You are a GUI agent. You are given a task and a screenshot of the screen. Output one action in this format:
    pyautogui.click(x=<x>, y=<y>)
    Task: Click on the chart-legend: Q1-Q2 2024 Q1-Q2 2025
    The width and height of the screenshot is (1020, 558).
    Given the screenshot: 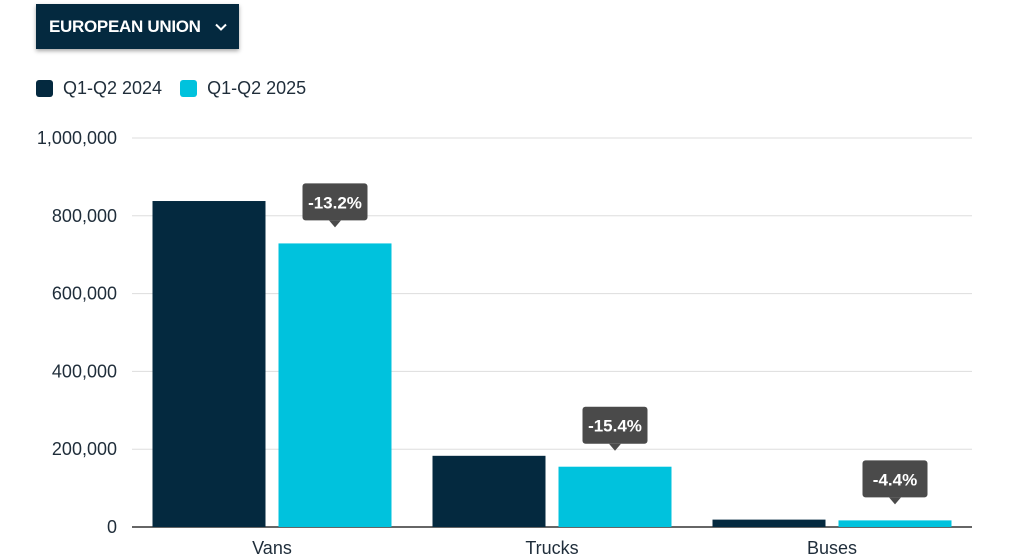 What is the action you would take?
    pyautogui.click(x=180, y=88)
    